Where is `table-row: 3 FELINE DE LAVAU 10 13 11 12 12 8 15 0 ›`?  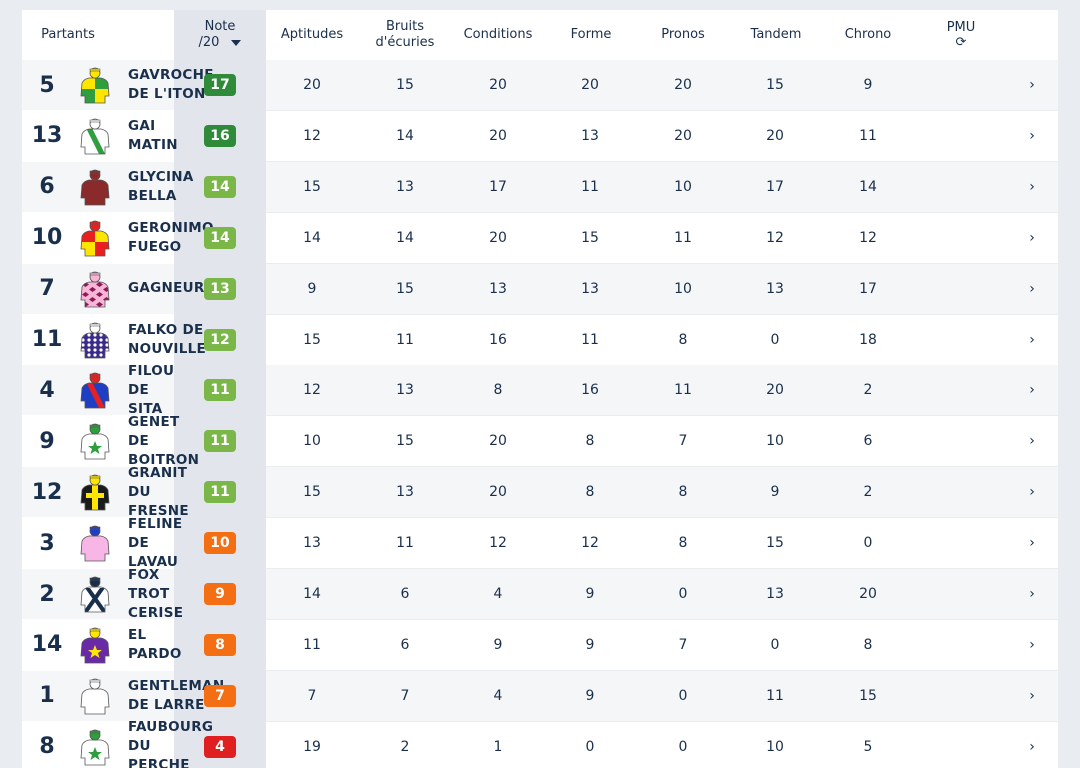 table-row: 3 FELINE DE LAVAU 10 13 11 12 12 8 15 0 › is located at coordinates (540, 543).